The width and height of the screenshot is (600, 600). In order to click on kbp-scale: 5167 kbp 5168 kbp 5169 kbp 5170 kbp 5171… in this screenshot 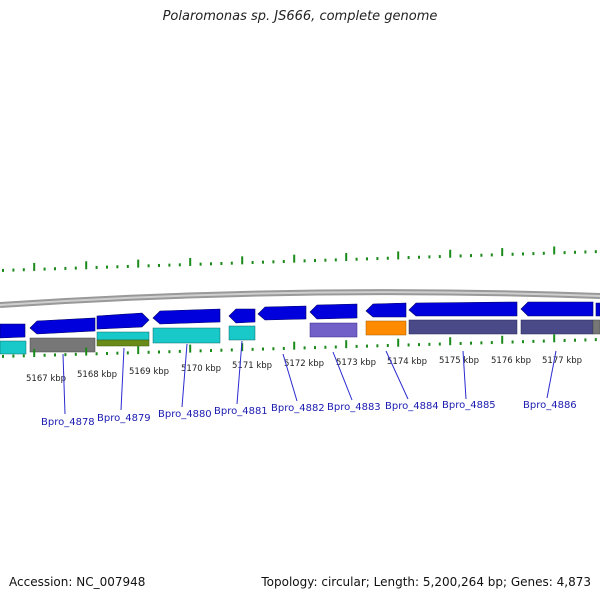, I will do `click(304, 370)`.